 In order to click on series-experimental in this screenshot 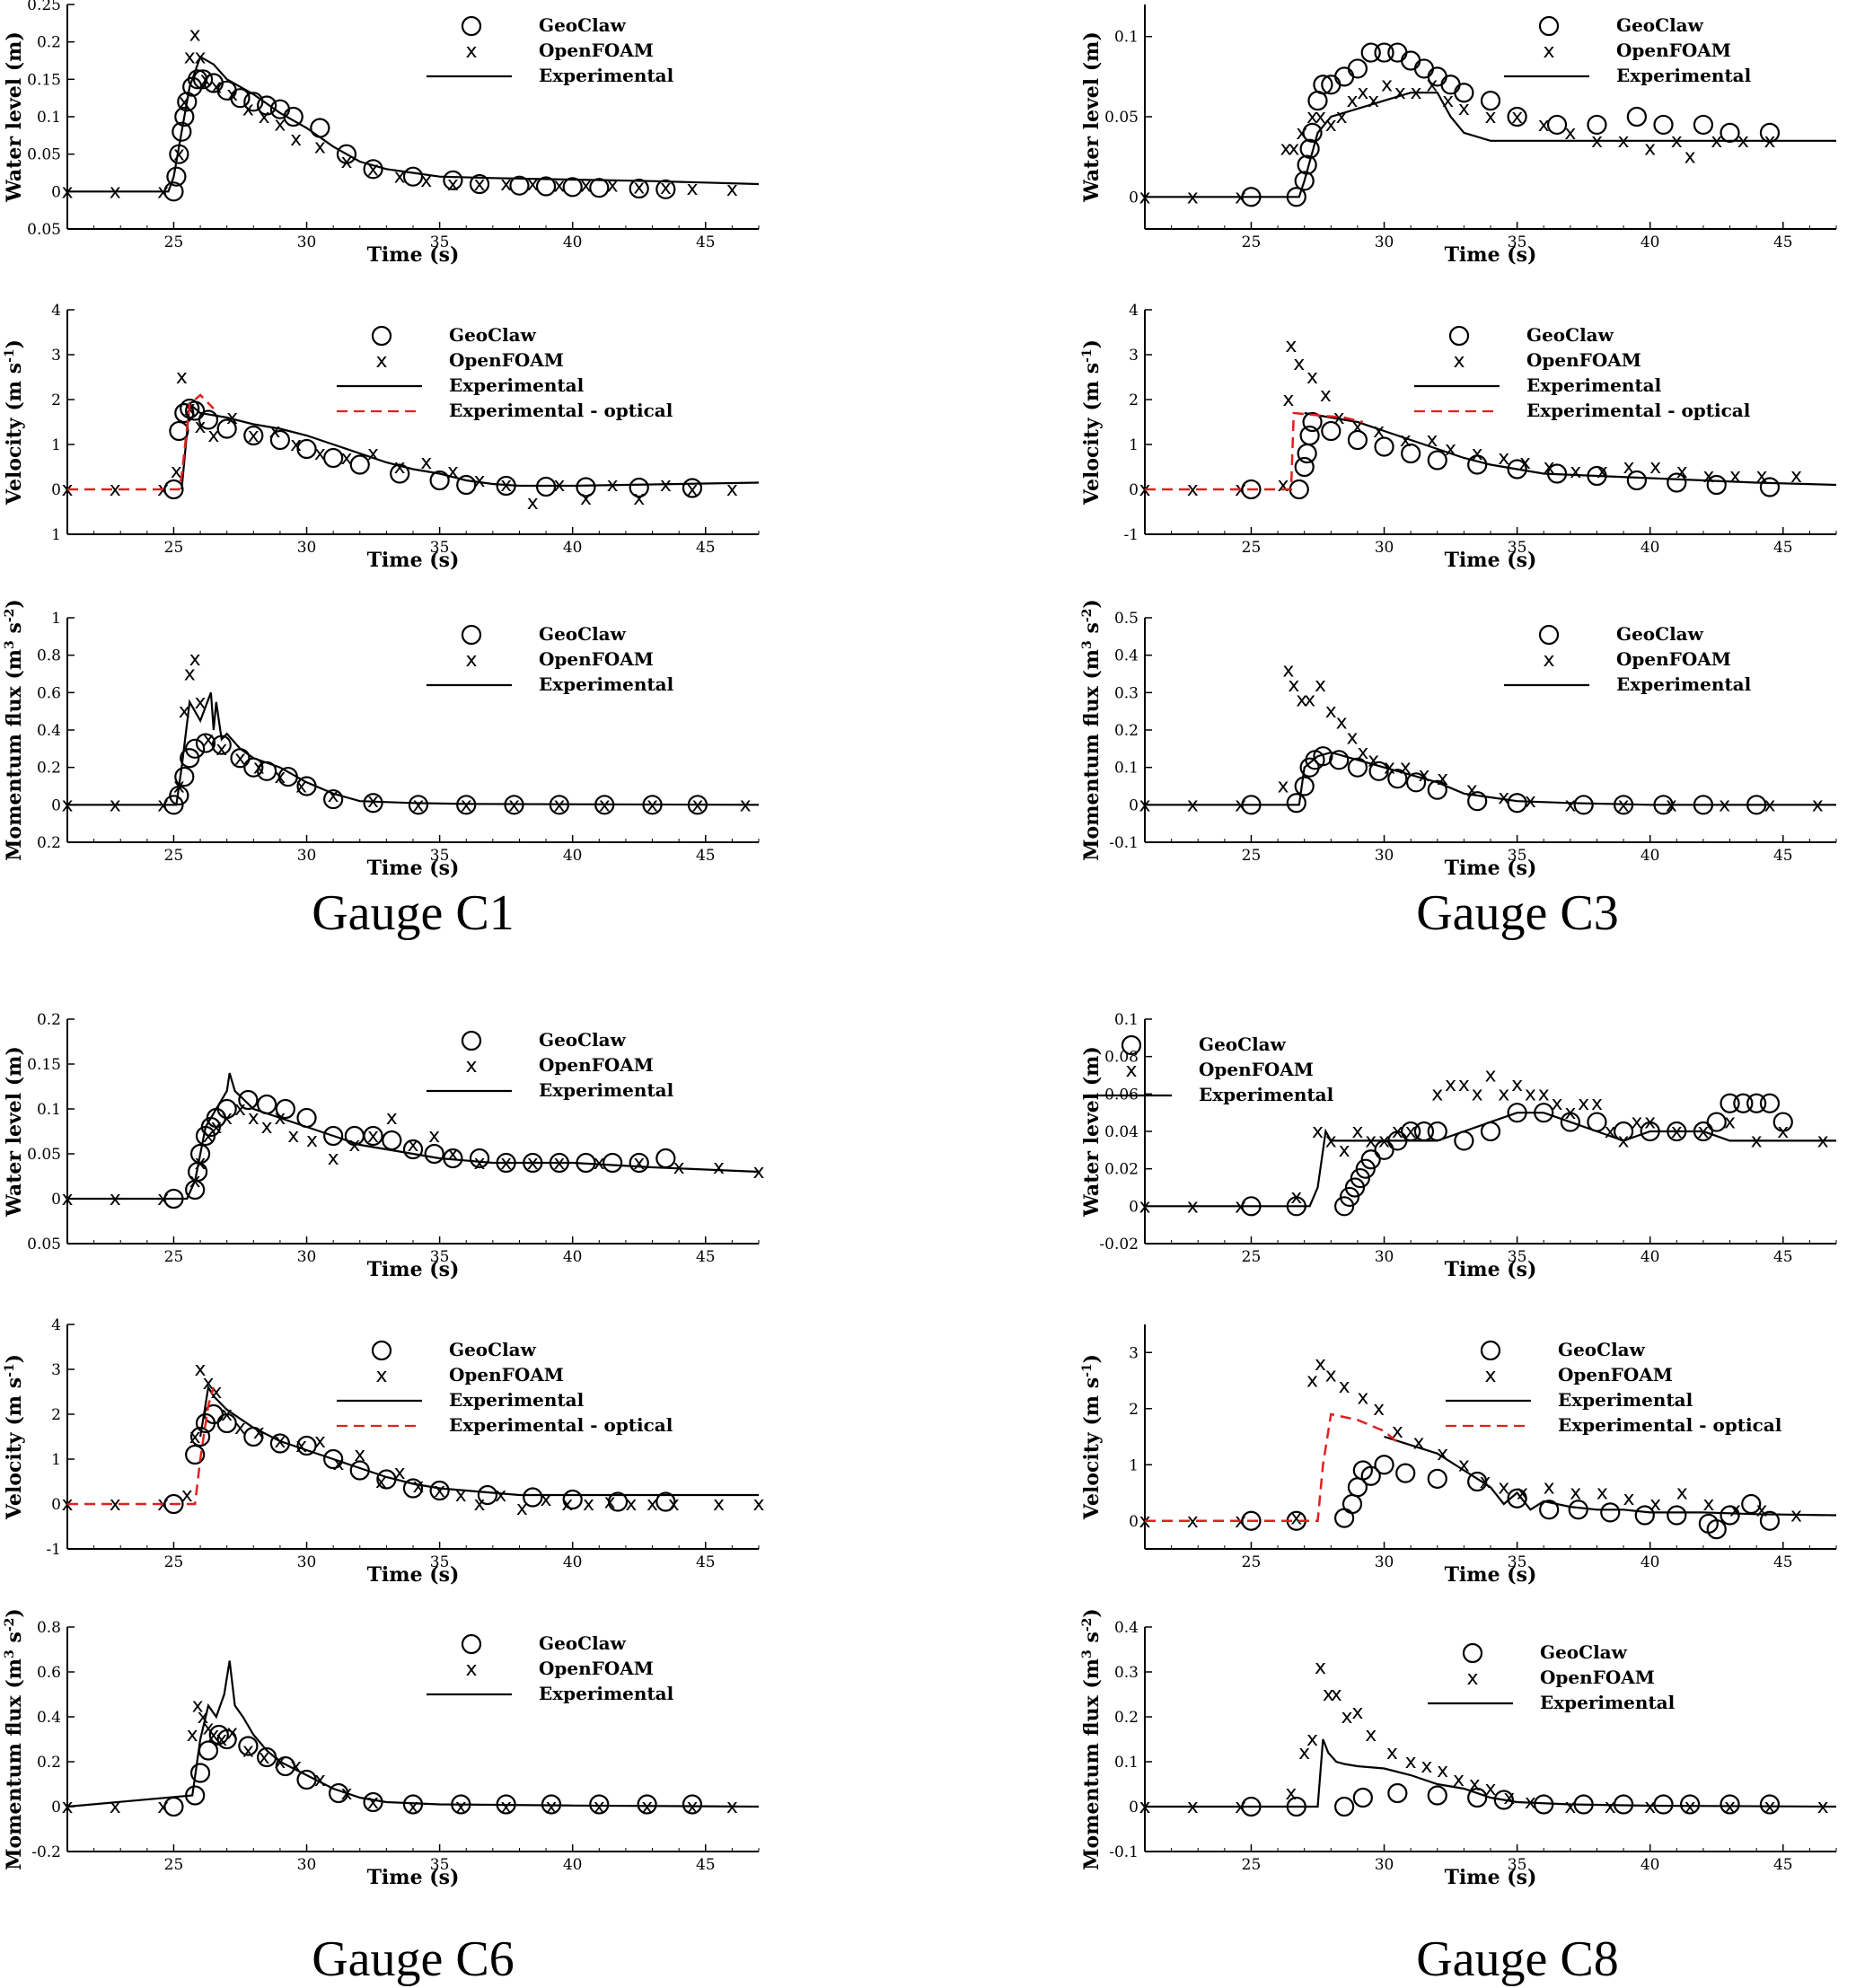, I will do `click(413, 1136)`.